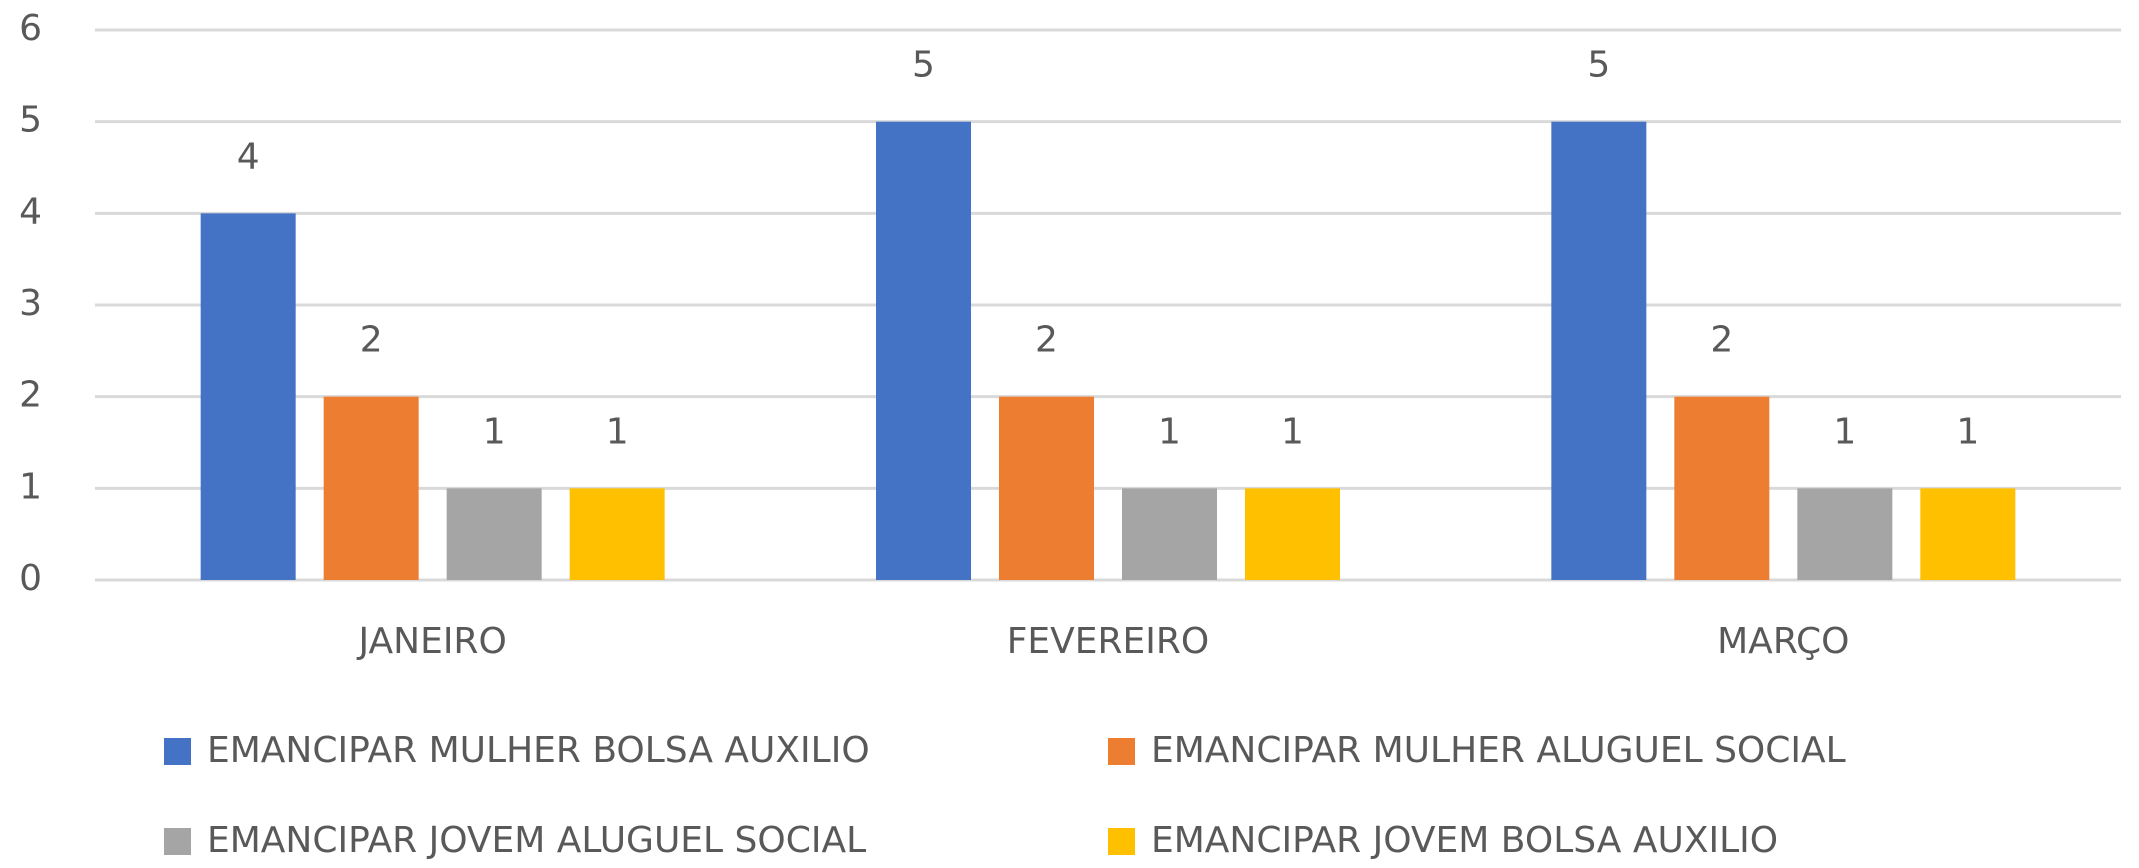 The image size is (2139, 868). Describe the element at coordinates (30, 578) in the screenshot. I see `y-tick-label: 0` at that location.